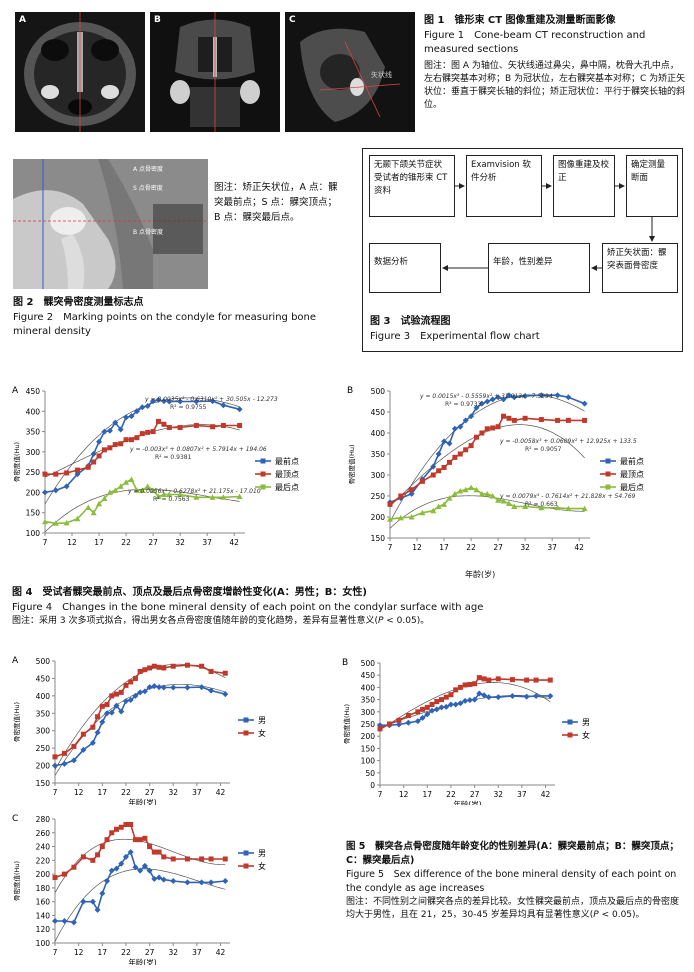 Image resolution: width=694 pixels, height=972 pixels. Describe the element at coordinates (43, 929) in the screenshot. I see `y-tick-label: 120` at that location.